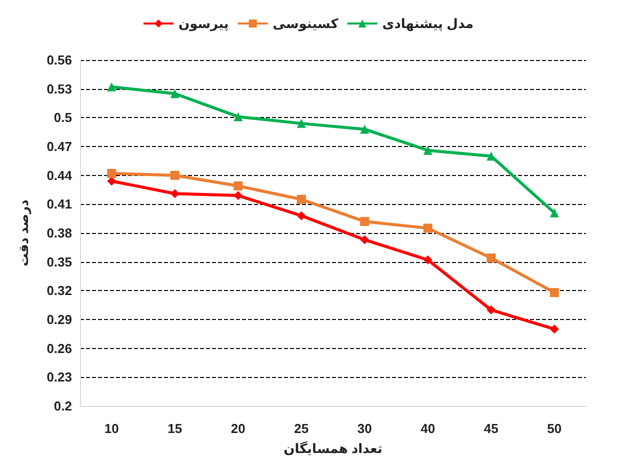  I want to click on x-tick-label: 30, so click(364, 428).